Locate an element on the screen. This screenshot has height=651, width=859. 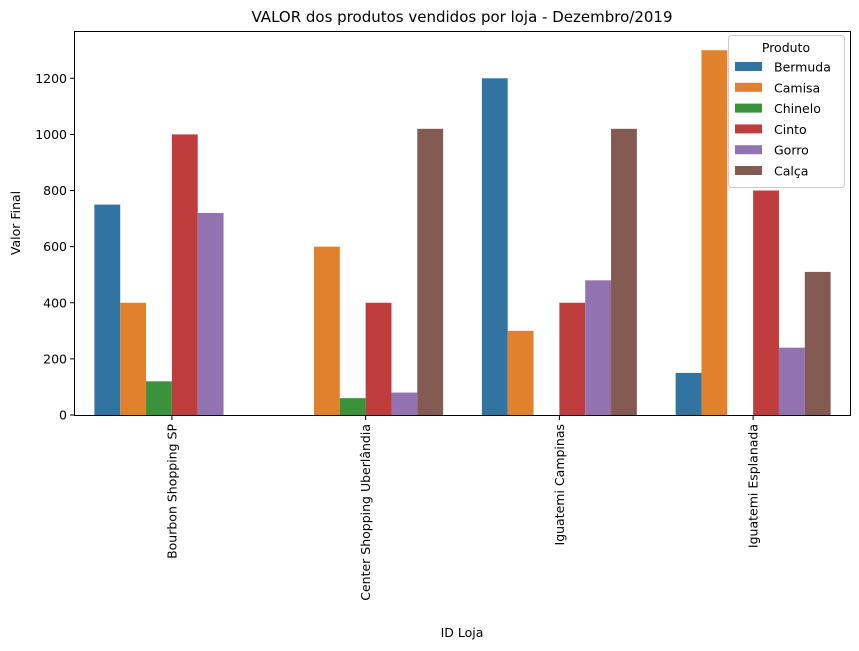
y-tick-label: 0 is located at coordinates (63, 415).